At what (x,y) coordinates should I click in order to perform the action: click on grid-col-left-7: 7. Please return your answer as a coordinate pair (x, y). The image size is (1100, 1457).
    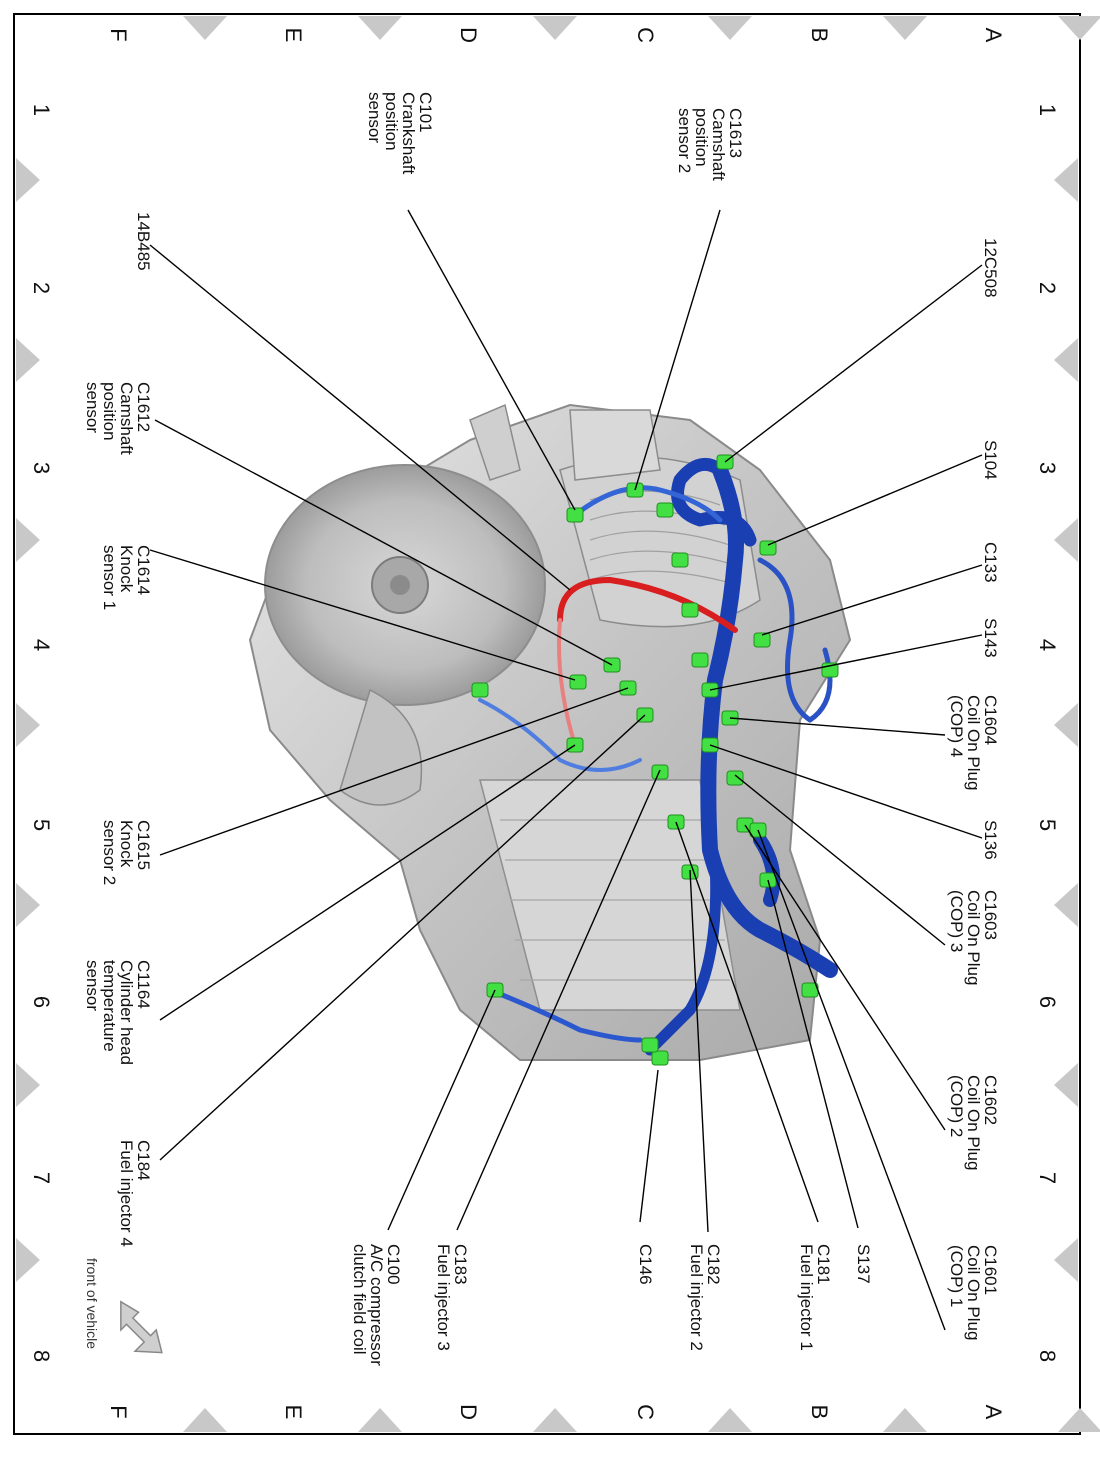
    Looking at the image, I should click on (41, 1178).